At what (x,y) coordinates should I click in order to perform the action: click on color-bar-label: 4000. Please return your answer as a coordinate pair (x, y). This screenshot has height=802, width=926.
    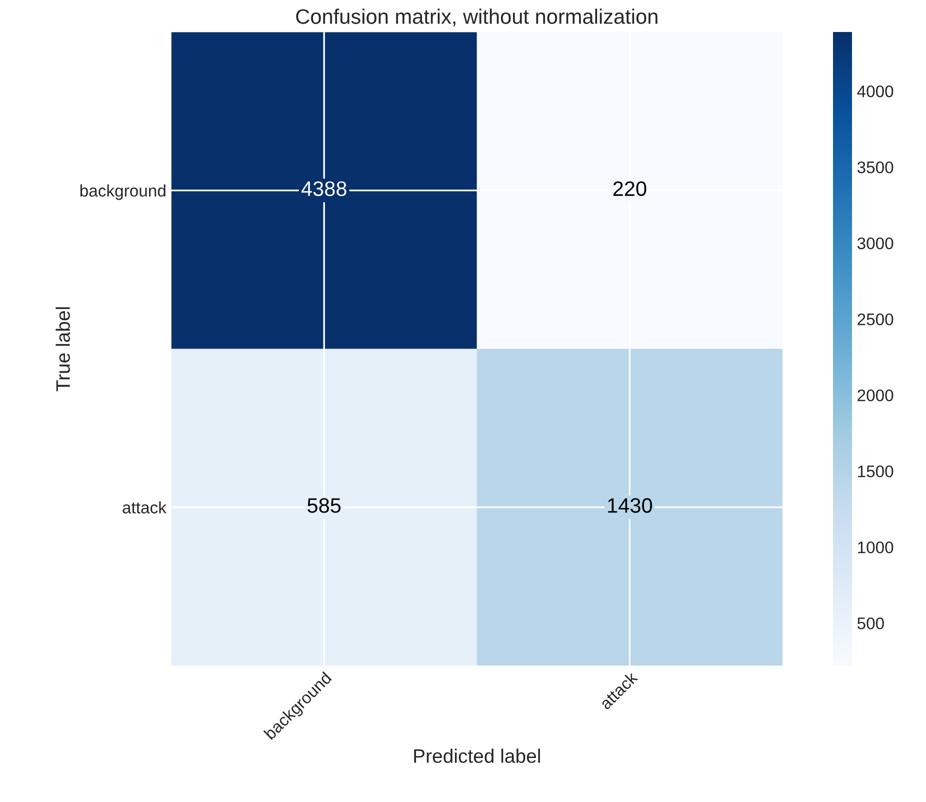
    Looking at the image, I should click on (875, 91).